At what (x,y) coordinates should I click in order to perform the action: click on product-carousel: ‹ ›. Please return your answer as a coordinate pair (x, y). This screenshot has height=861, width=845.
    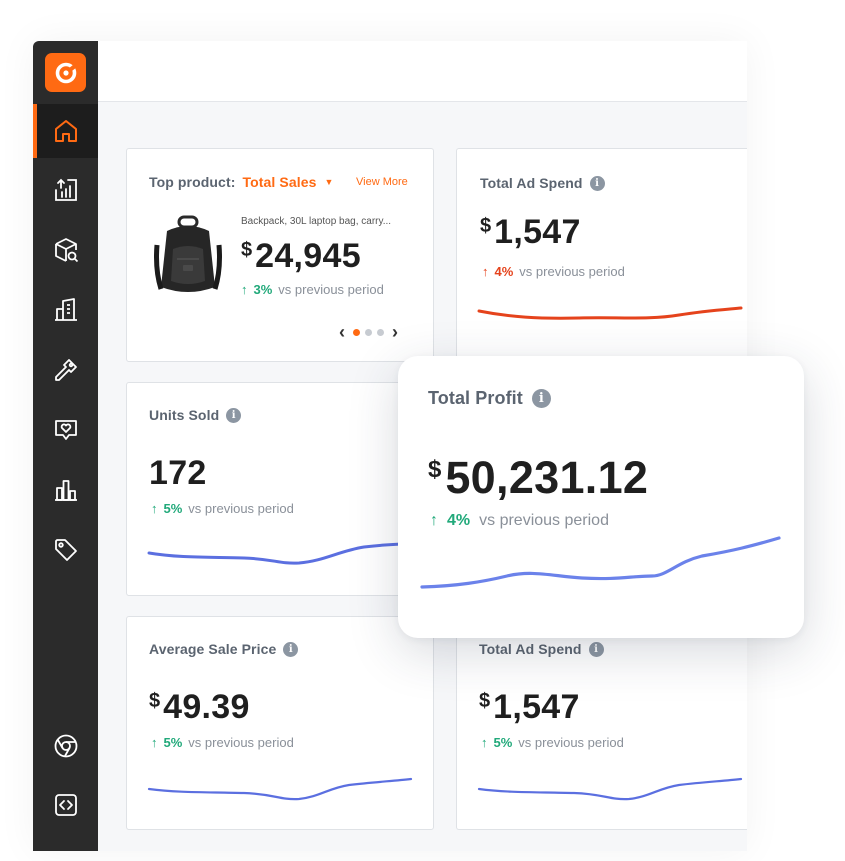
    Looking at the image, I should click on (368, 332).